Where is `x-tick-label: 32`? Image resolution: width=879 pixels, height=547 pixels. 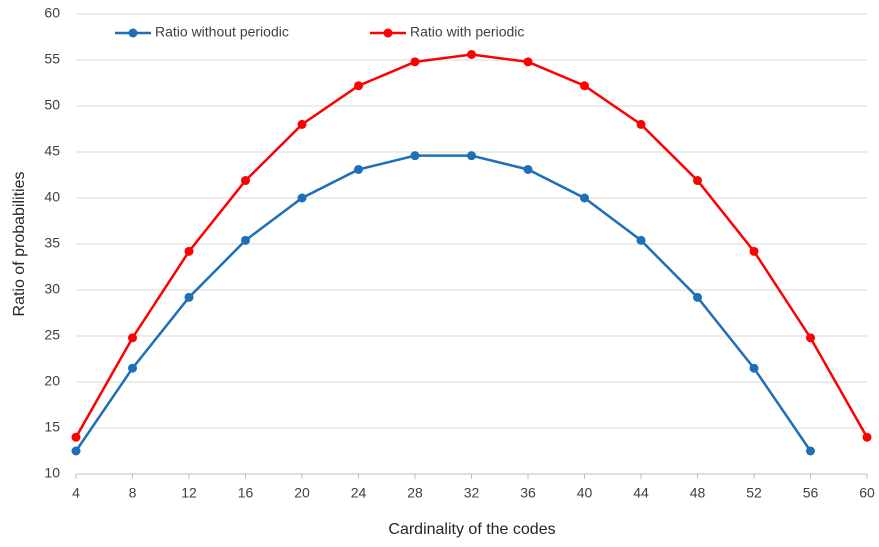
x-tick-label: 32 is located at coordinates (472, 493).